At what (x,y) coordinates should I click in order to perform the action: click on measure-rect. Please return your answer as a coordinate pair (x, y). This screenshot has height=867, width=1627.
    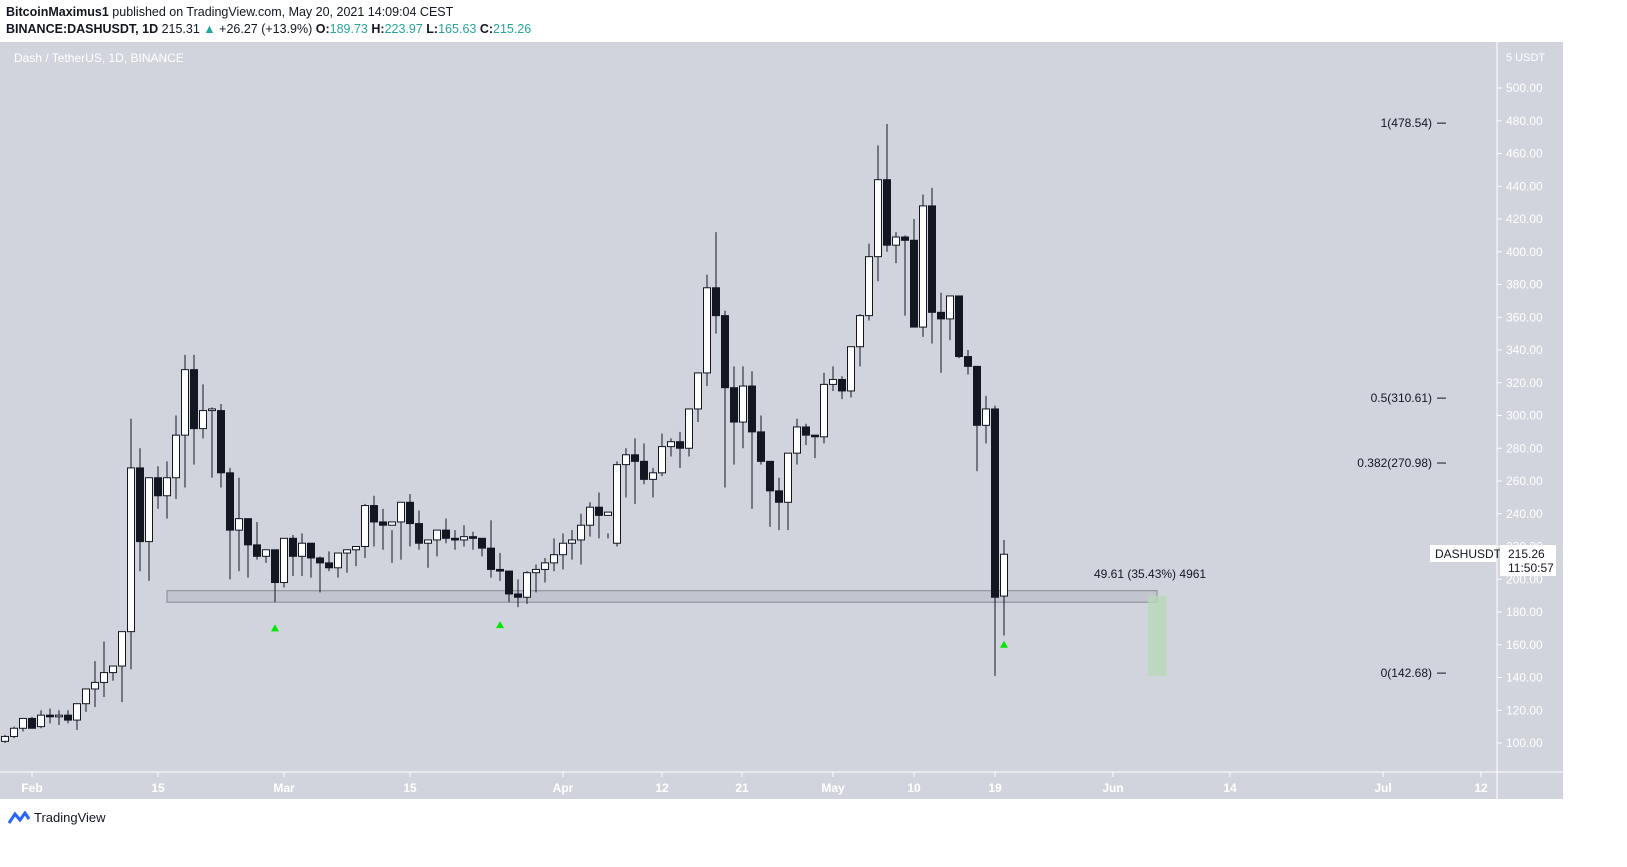
    Looking at the image, I should click on (1157, 635).